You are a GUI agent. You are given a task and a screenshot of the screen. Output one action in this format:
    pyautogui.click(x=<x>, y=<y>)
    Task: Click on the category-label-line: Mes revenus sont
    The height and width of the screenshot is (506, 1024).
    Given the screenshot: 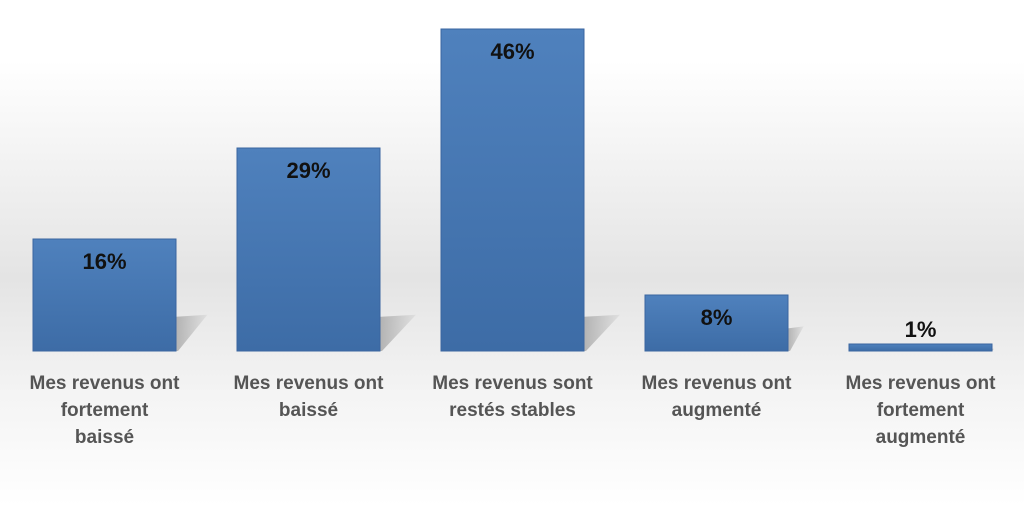 What is the action you would take?
    pyautogui.click(x=512, y=383)
    